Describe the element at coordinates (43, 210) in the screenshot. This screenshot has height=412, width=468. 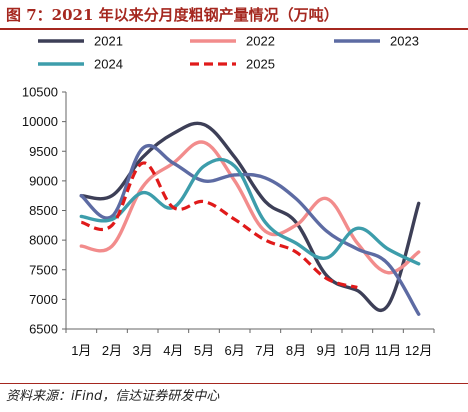
I see `y-tick-label: 8500` at that location.